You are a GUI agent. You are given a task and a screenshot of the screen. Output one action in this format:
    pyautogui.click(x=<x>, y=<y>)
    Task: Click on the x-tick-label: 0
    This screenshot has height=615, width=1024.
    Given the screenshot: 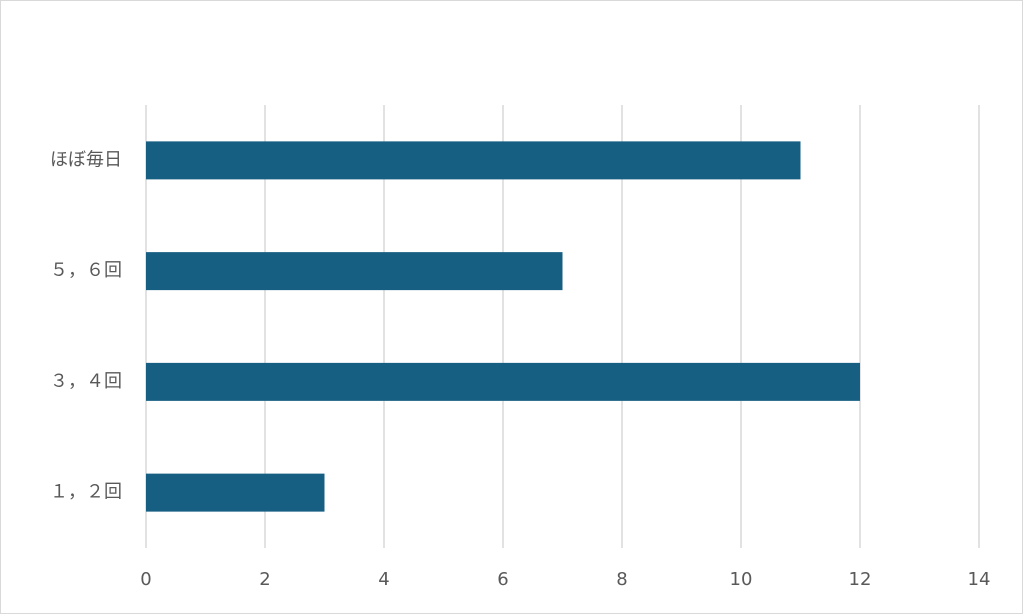 What is the action you would take?
    pyautogui.click(x=145, y=579)
    